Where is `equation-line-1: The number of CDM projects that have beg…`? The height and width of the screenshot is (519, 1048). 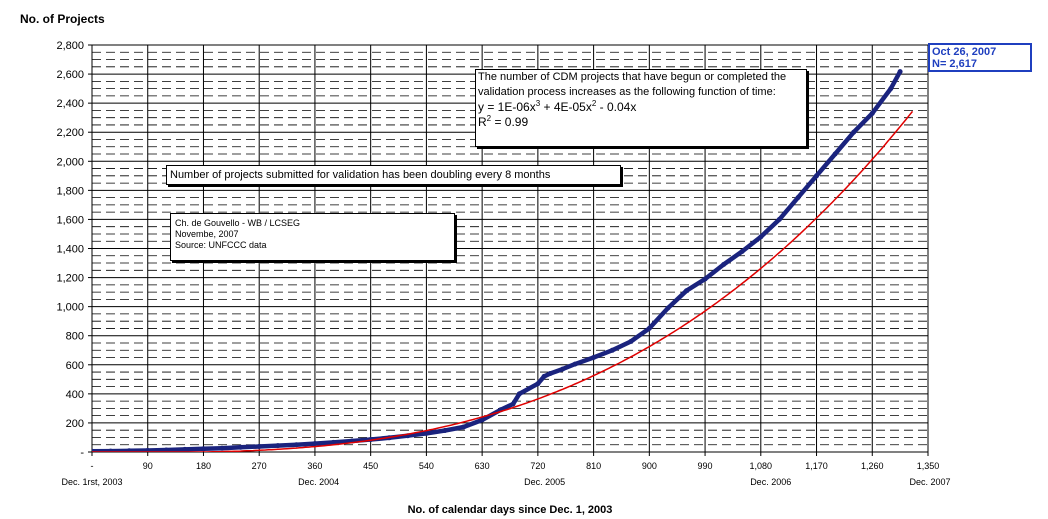 equation-line-1: The number of CDM projects that have beg… is located at coordinates (632, 77).